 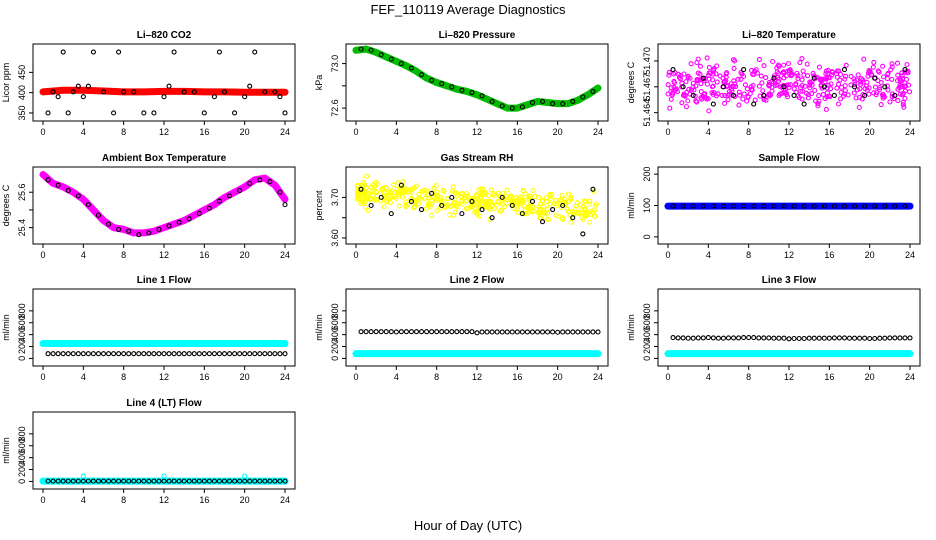 What do you see at coordinates (204, 377) in the screenshot?
I see `x-tick-label: 16` at bounding box center [204, 377].